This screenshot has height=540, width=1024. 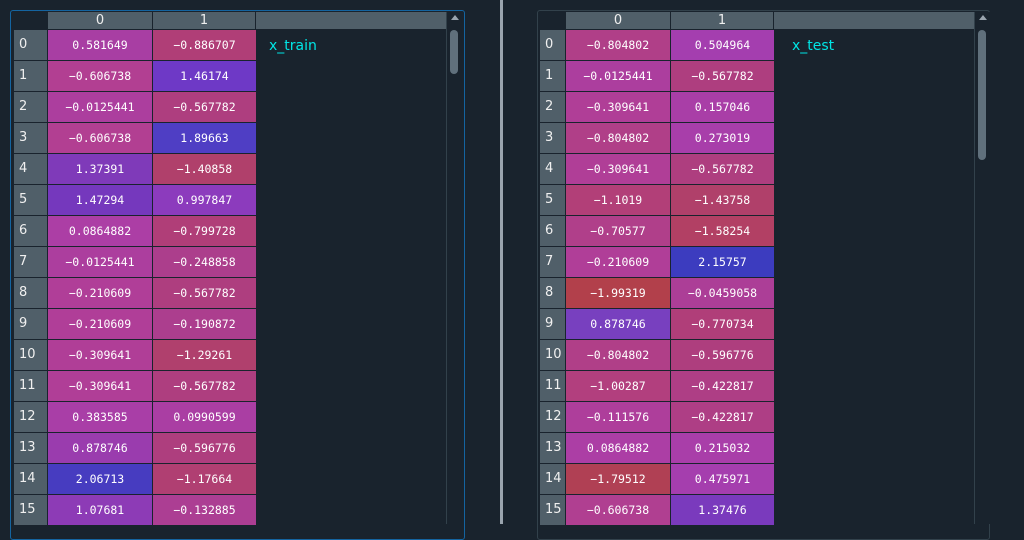 What do you see at coordinates (100, 479) in the screenshot?
I see `table-cell: 2.06713` at bounding box center [100, 479].